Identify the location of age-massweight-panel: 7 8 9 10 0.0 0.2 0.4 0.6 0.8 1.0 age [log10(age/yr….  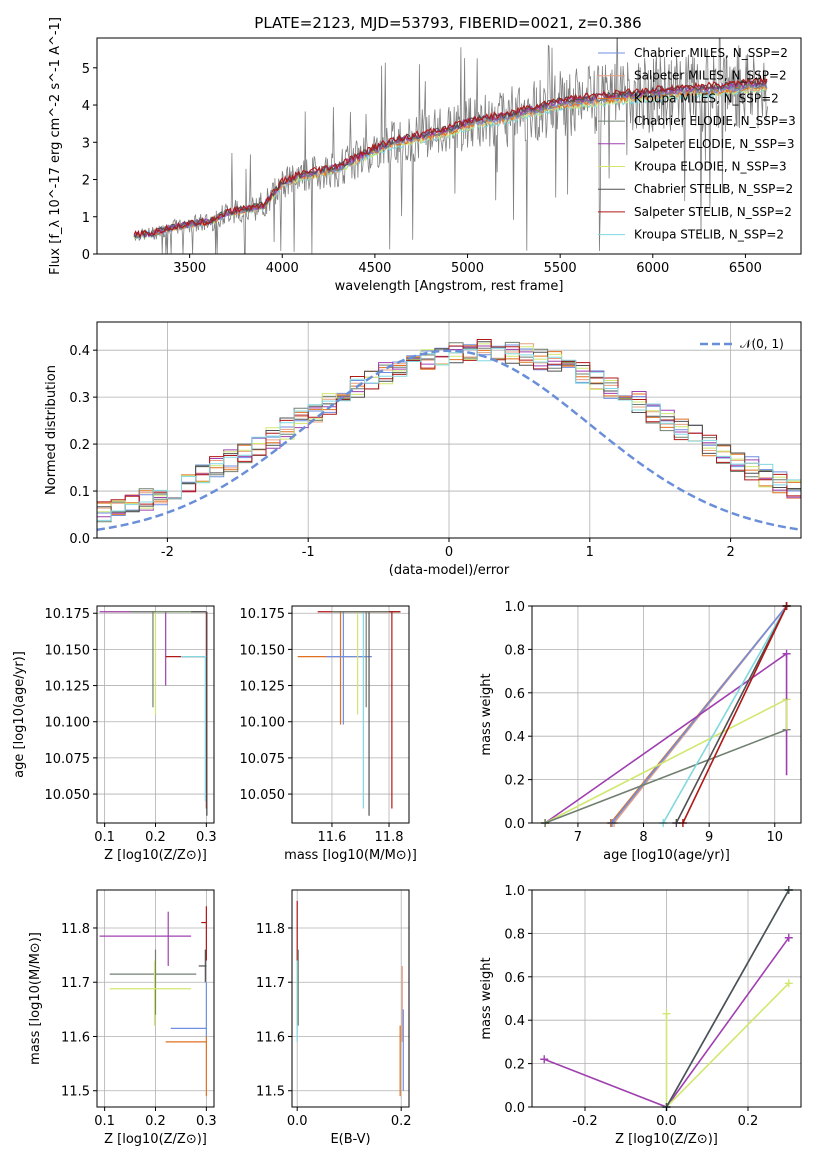
(640, 731).